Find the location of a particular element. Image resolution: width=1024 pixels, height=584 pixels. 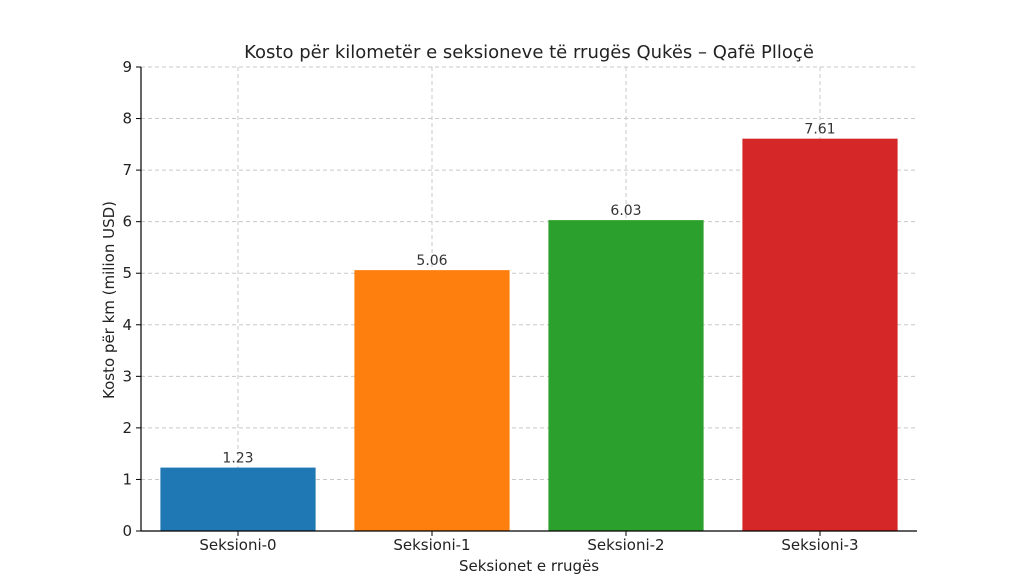

y-tick-label: 6 is located at coordinates (127, 222).